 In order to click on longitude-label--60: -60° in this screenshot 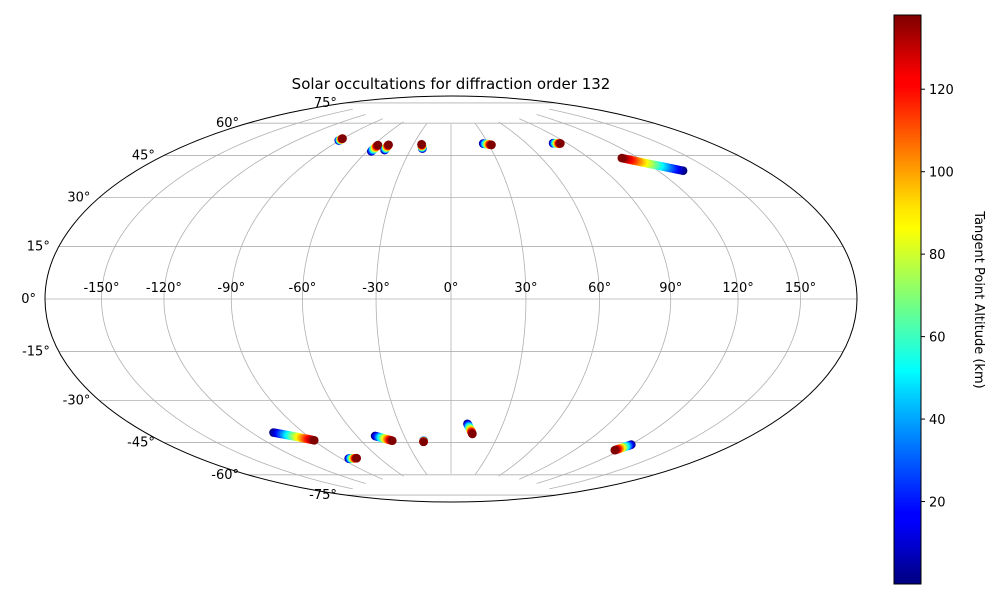, I will do `click(303, 288)`.